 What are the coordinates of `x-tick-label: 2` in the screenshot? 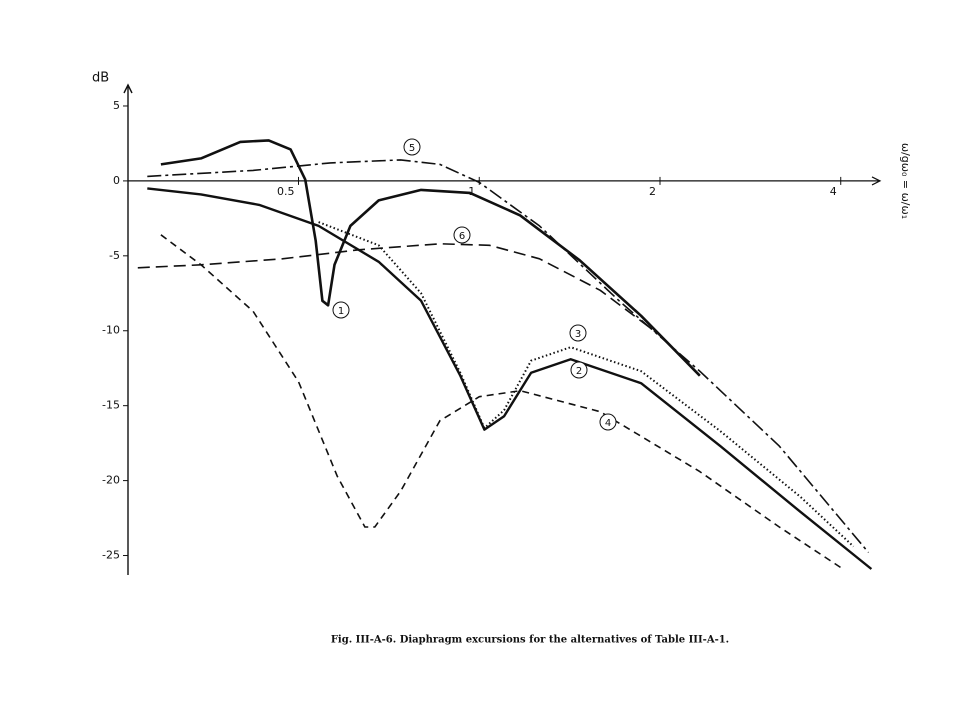 It's located at (652, 191).